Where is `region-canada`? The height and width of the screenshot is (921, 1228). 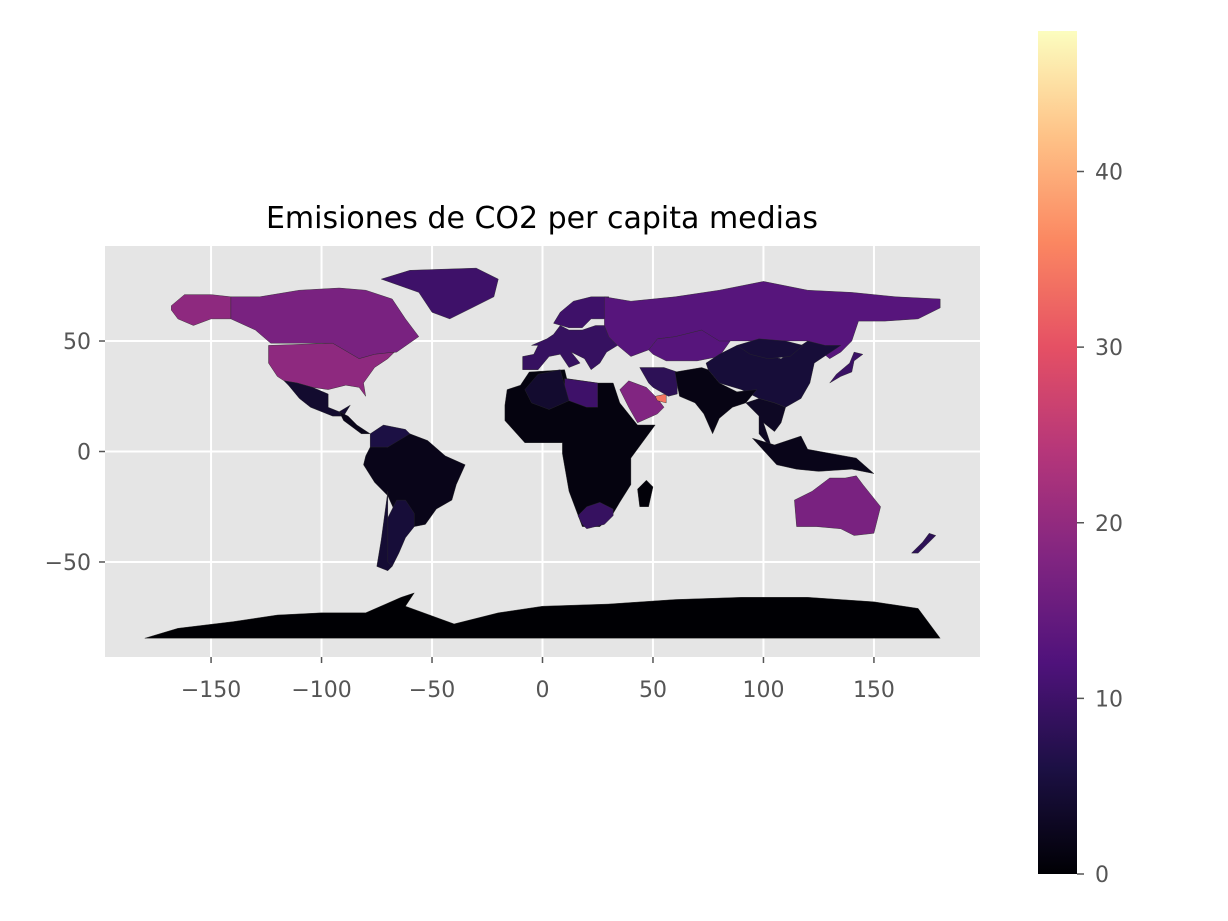 region-canada is located at coordinates (325, 323).